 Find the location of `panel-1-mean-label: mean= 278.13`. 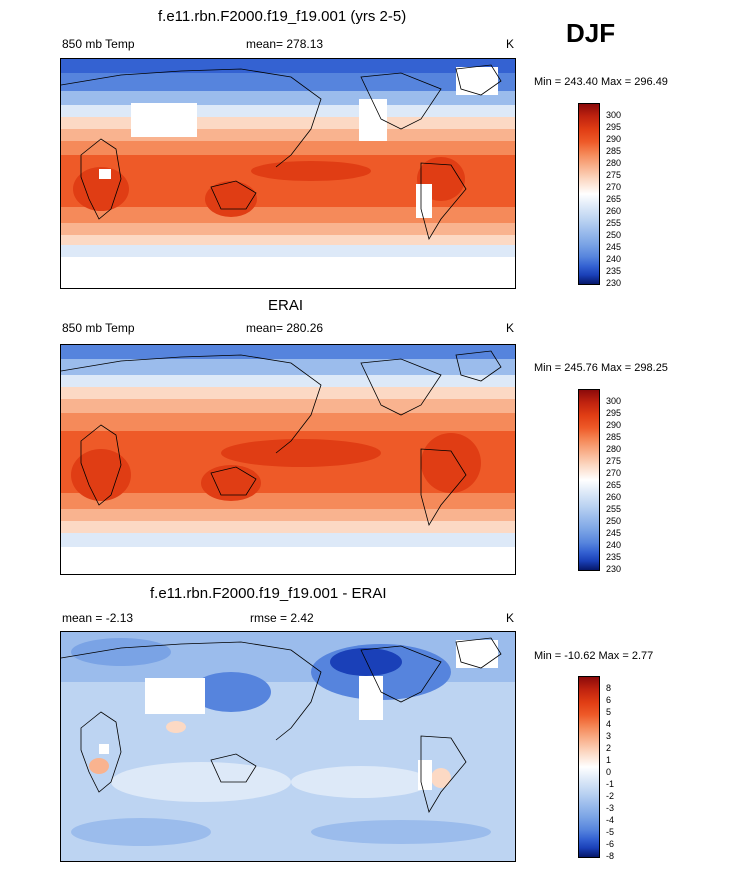

panel-1-mean-label: mean= 278.13 is located at coordinates (285, 44).